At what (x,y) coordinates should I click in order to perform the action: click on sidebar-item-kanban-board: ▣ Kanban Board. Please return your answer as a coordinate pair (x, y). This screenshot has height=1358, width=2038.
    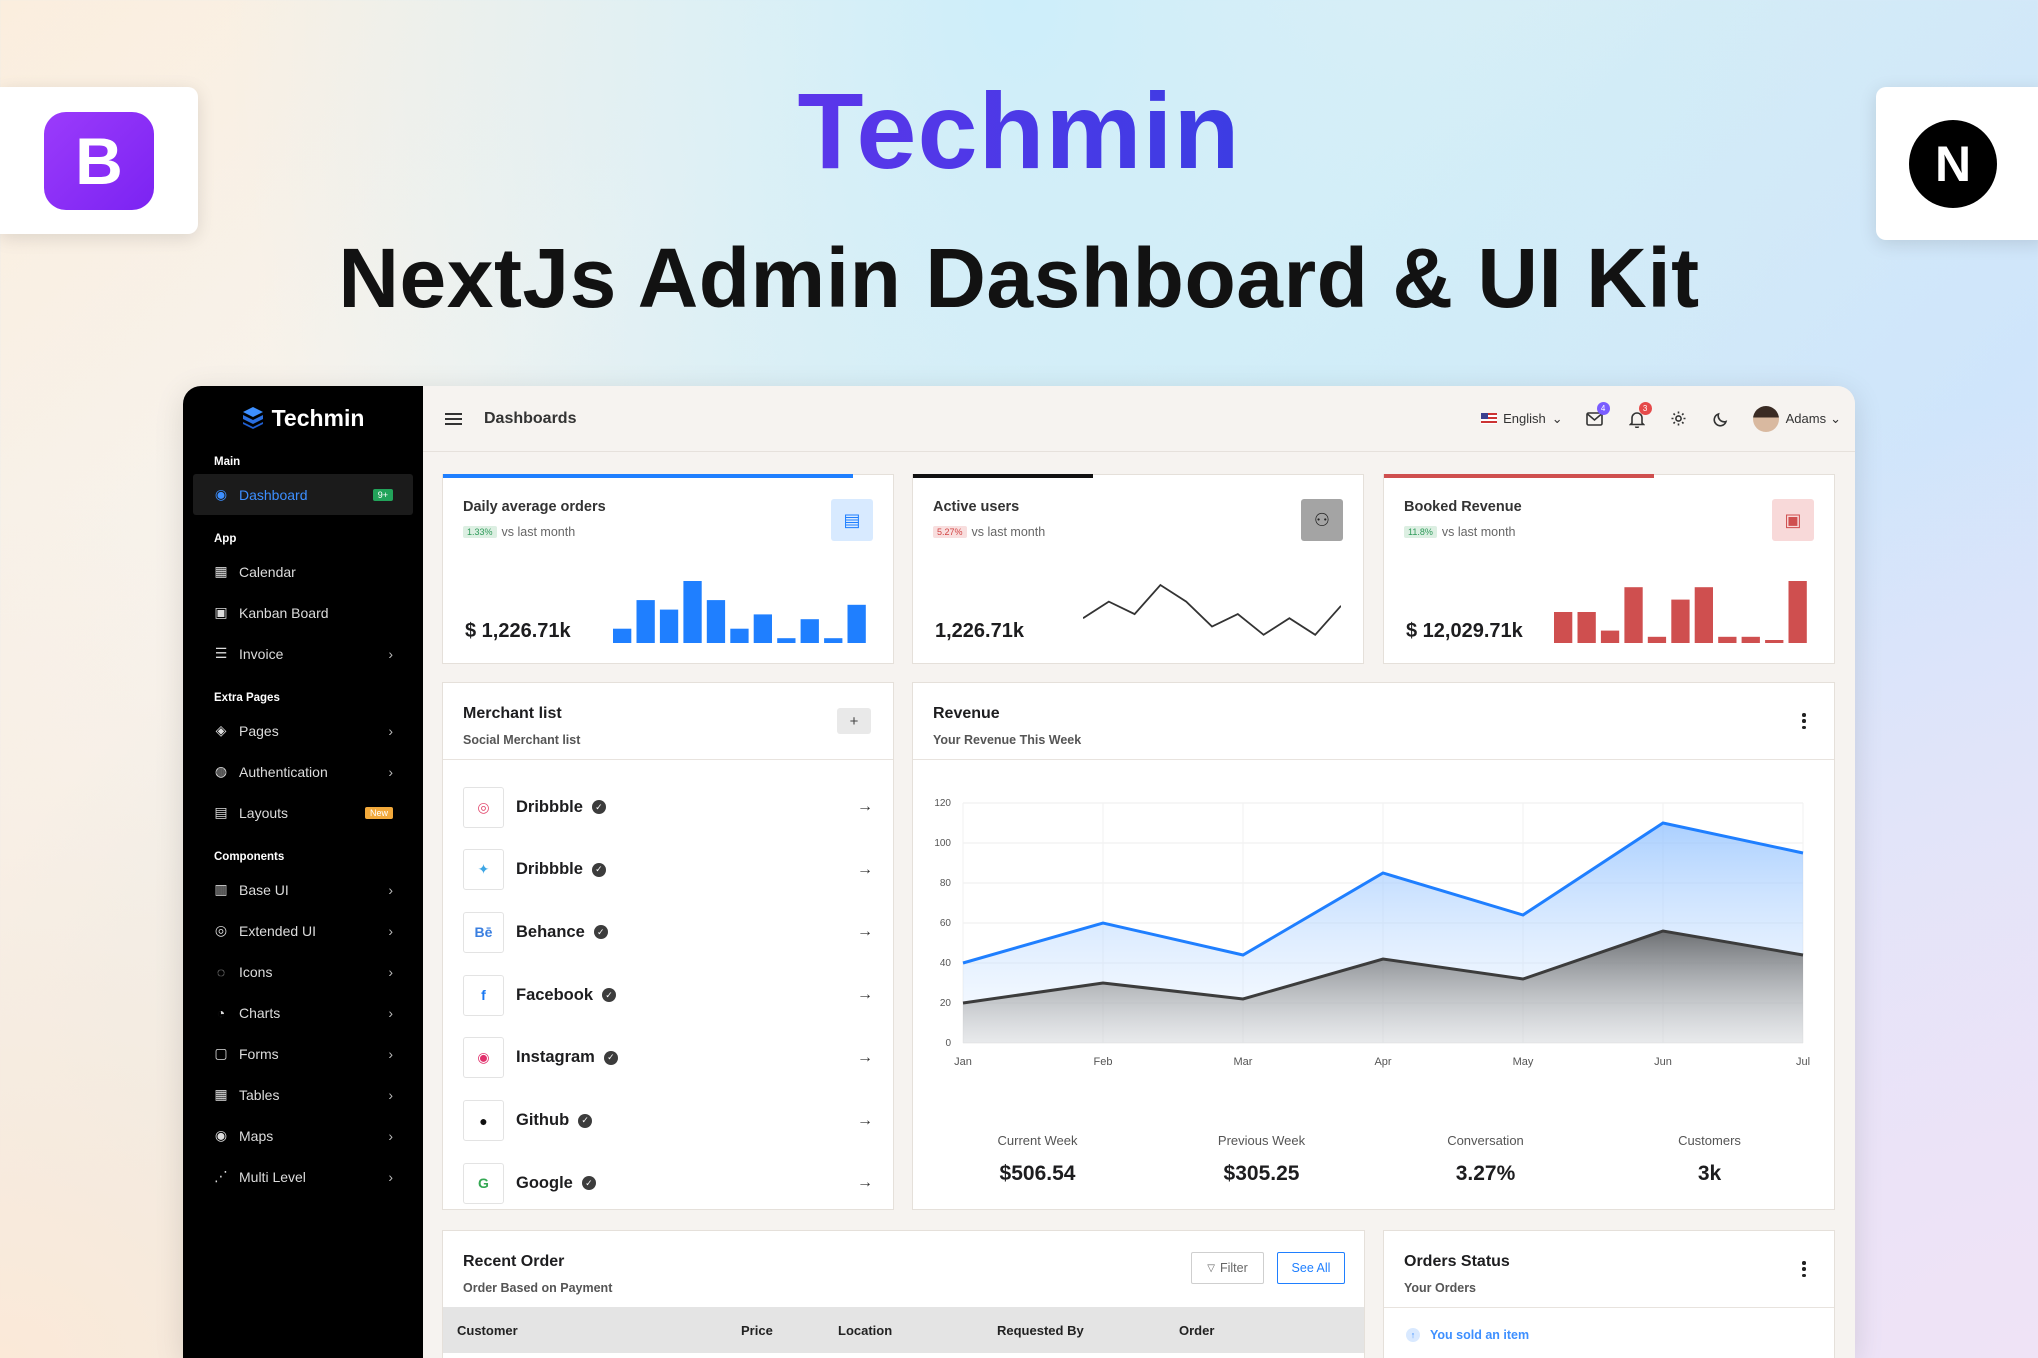
    Looking at the image, I should click on (303, 612).